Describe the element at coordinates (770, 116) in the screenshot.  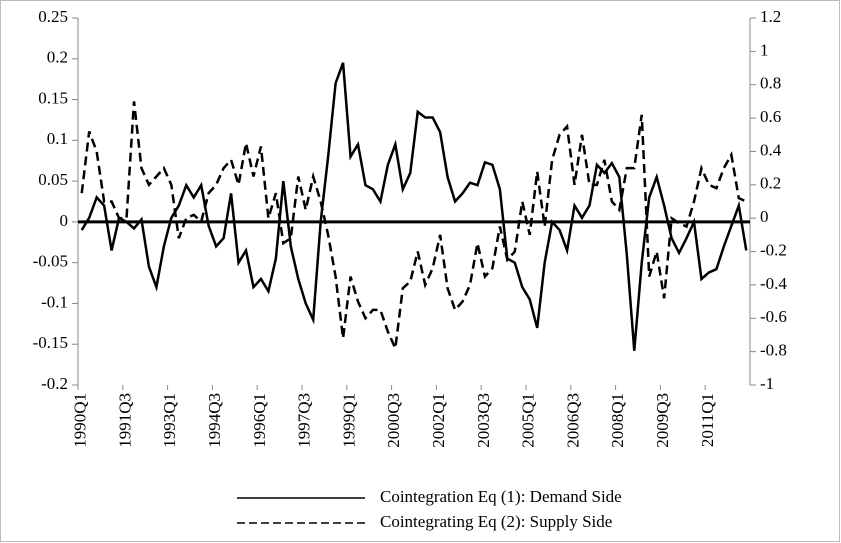
I see `y2-tick-label: 0.6` at that location.